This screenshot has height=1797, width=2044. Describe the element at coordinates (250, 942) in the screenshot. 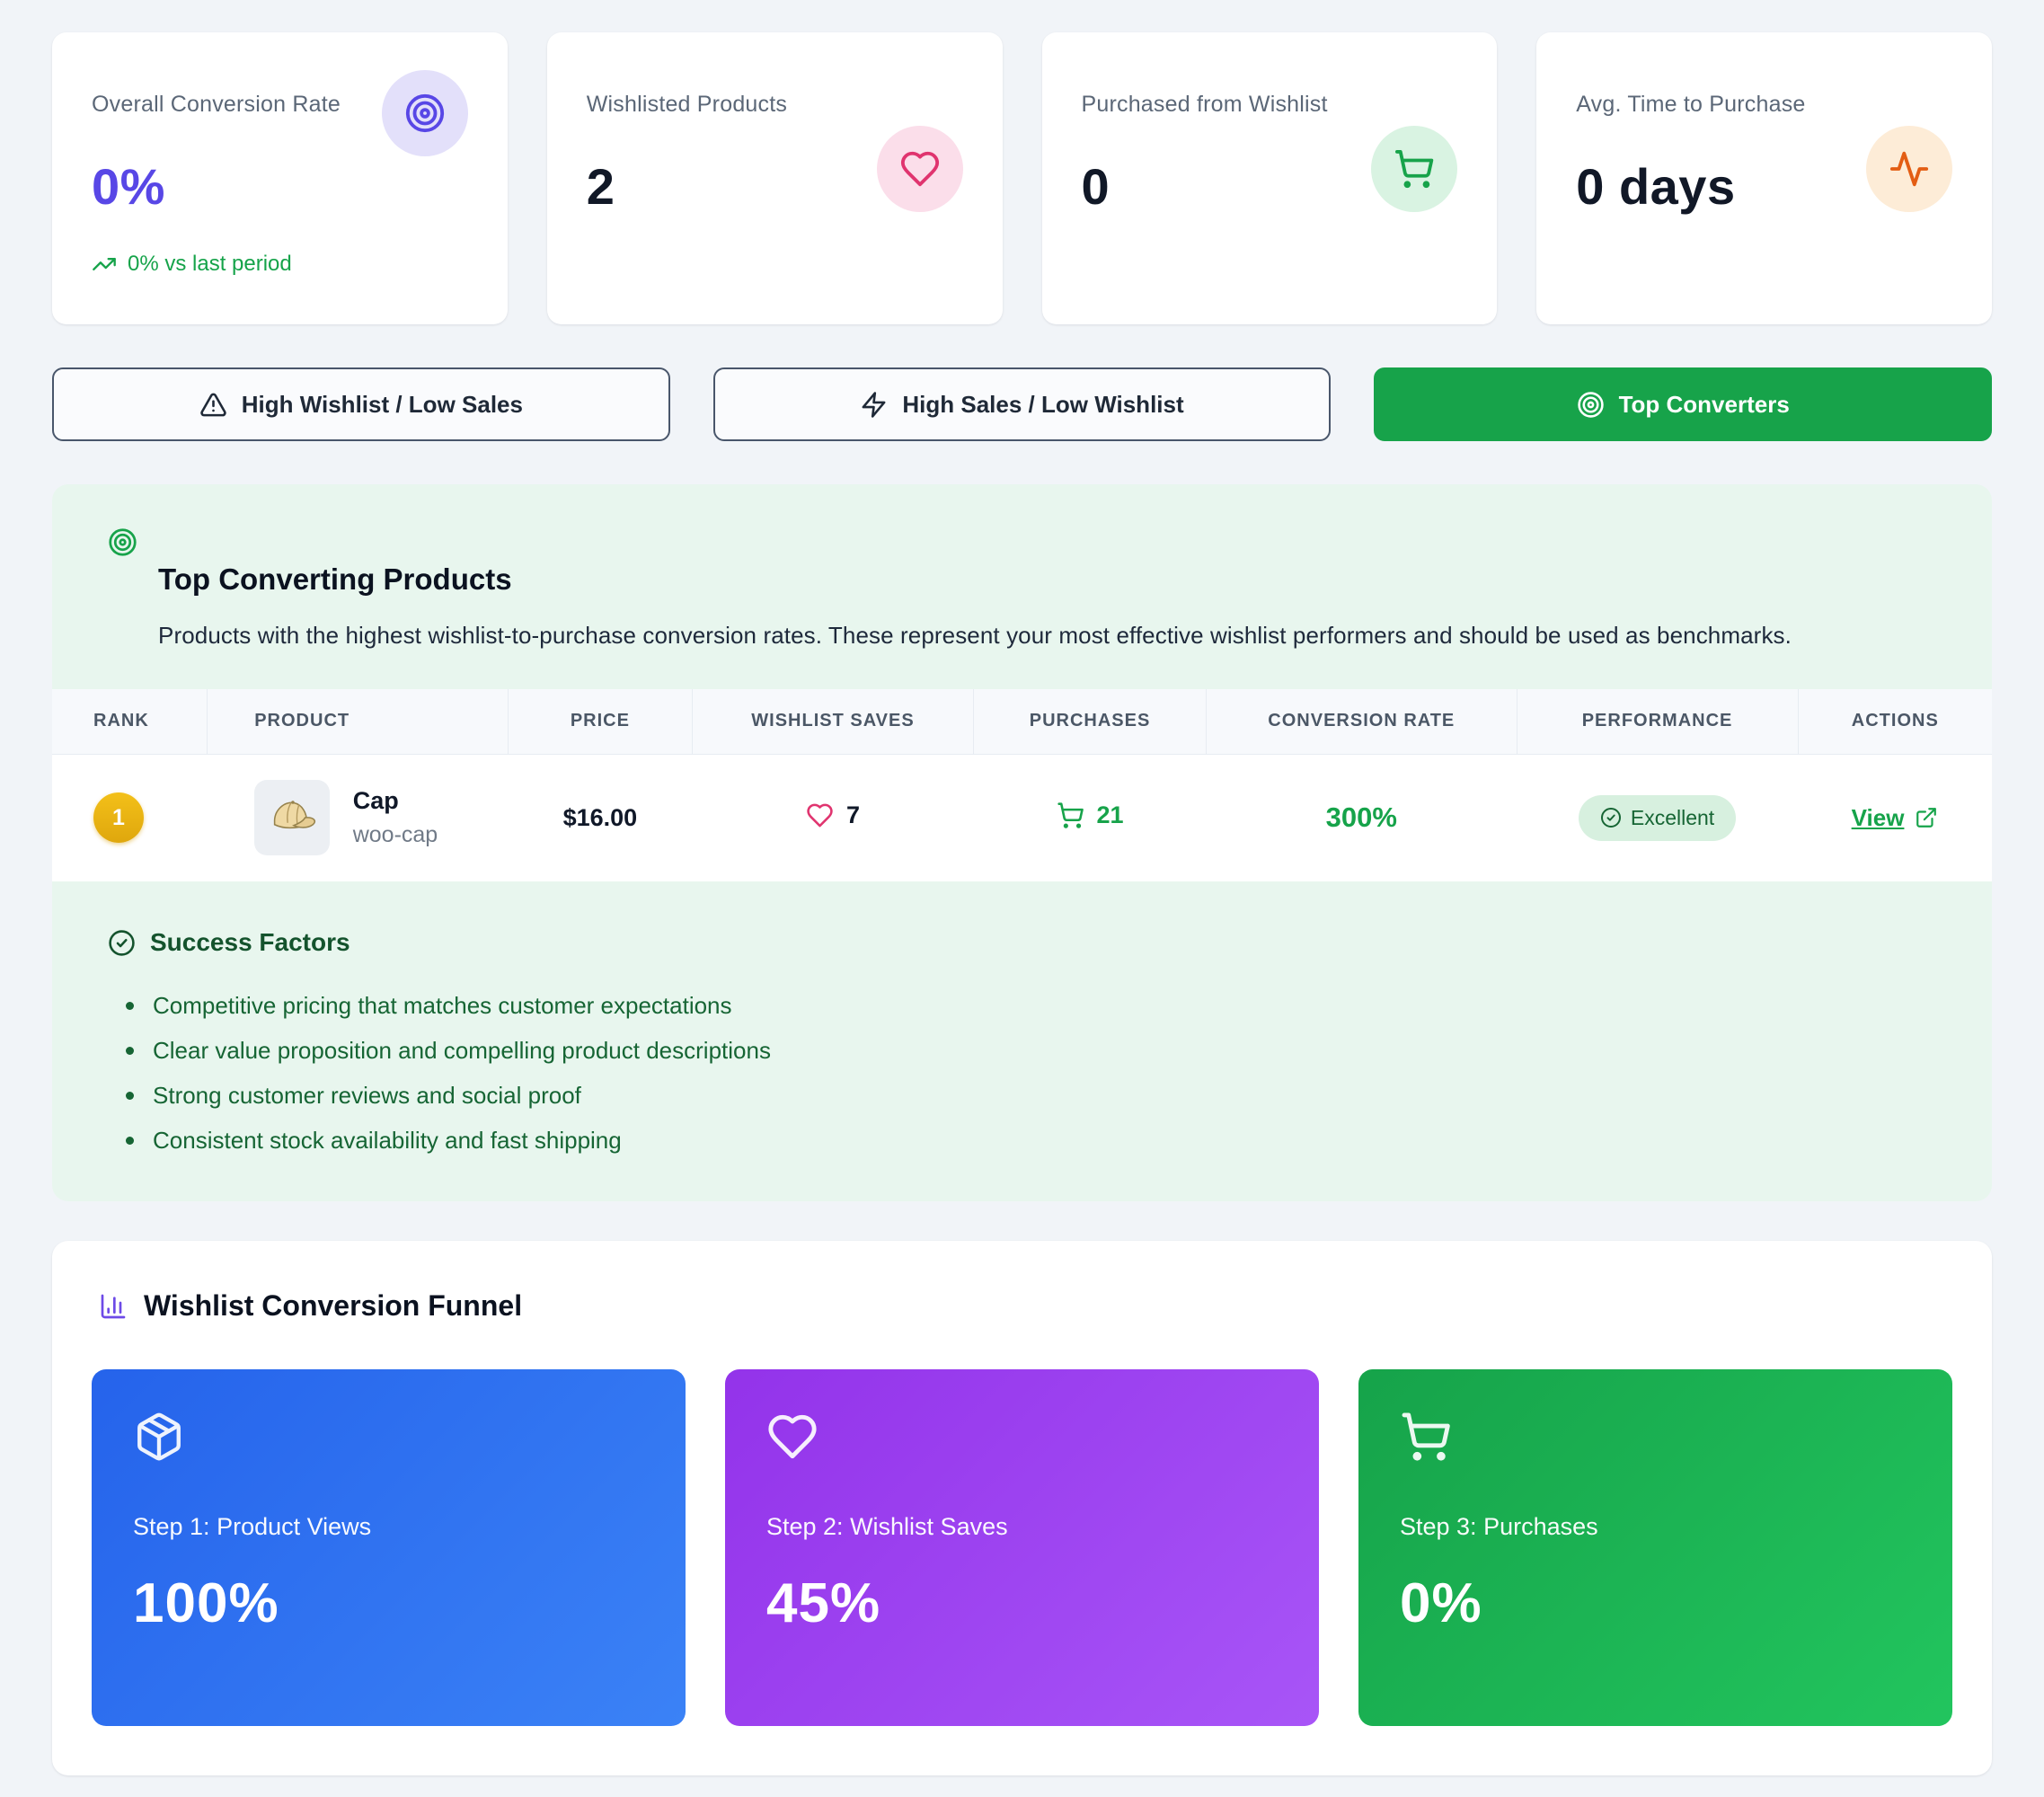

I see `success-factors-title: Success Factors` at that location.